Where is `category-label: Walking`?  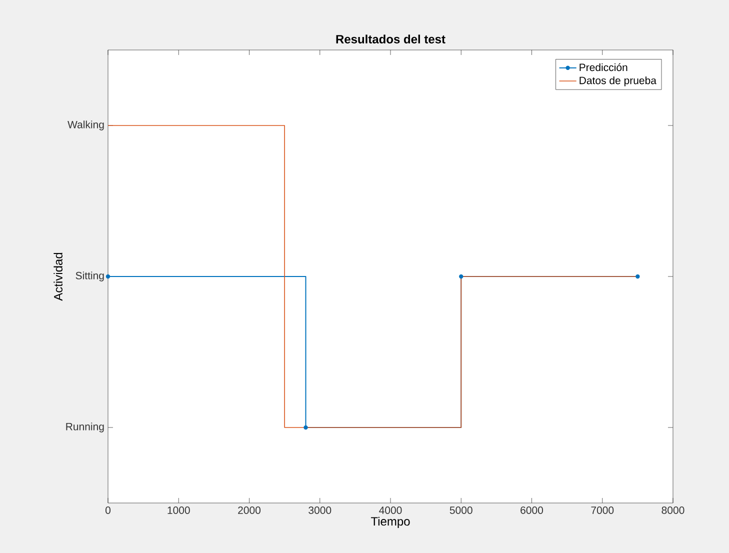
category-label: Walking is located at coordinates (86, 125).